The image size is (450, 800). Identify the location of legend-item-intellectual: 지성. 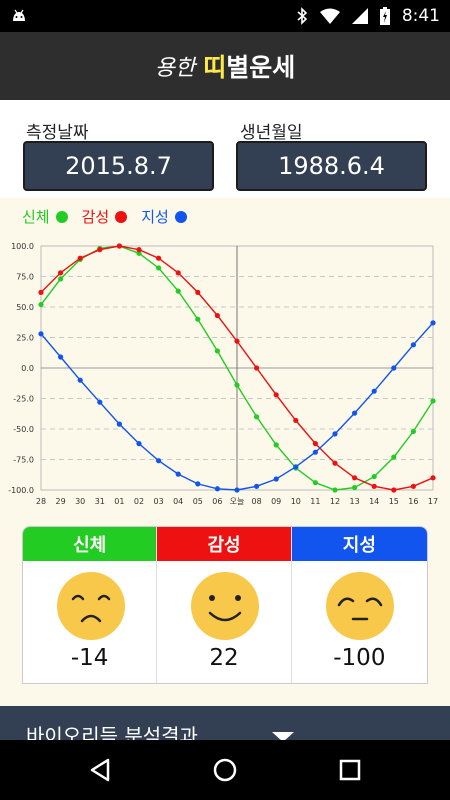
(164, 216).